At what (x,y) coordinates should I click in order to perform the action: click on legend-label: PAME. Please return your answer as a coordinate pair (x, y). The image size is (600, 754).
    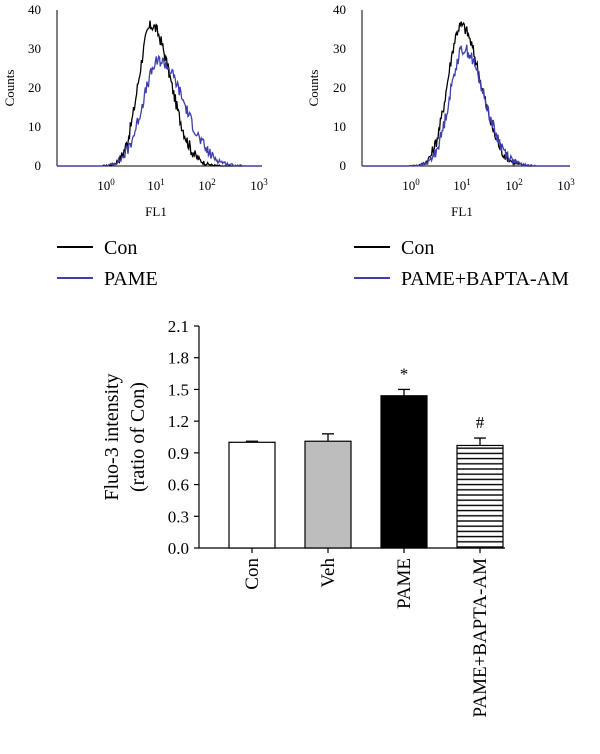
    Looking at the image, I should click on (131, 279).